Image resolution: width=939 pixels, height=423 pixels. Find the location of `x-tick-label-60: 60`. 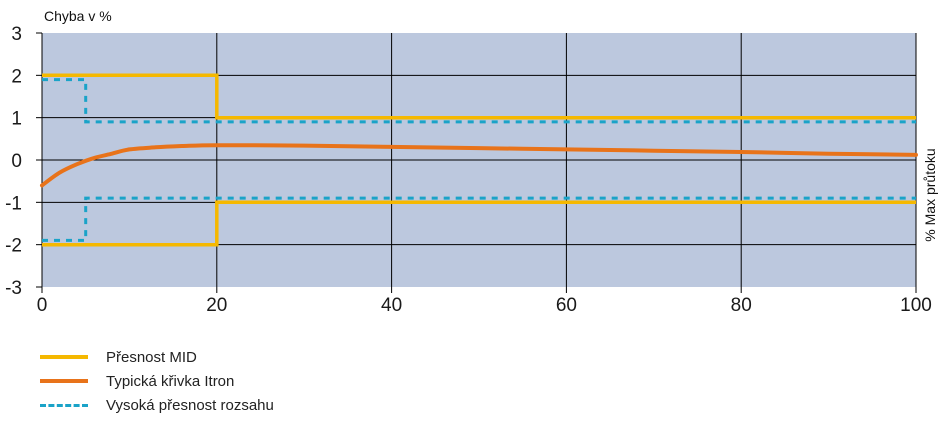

x-tick-label-60: 60 is located at coordinates (566, 305).